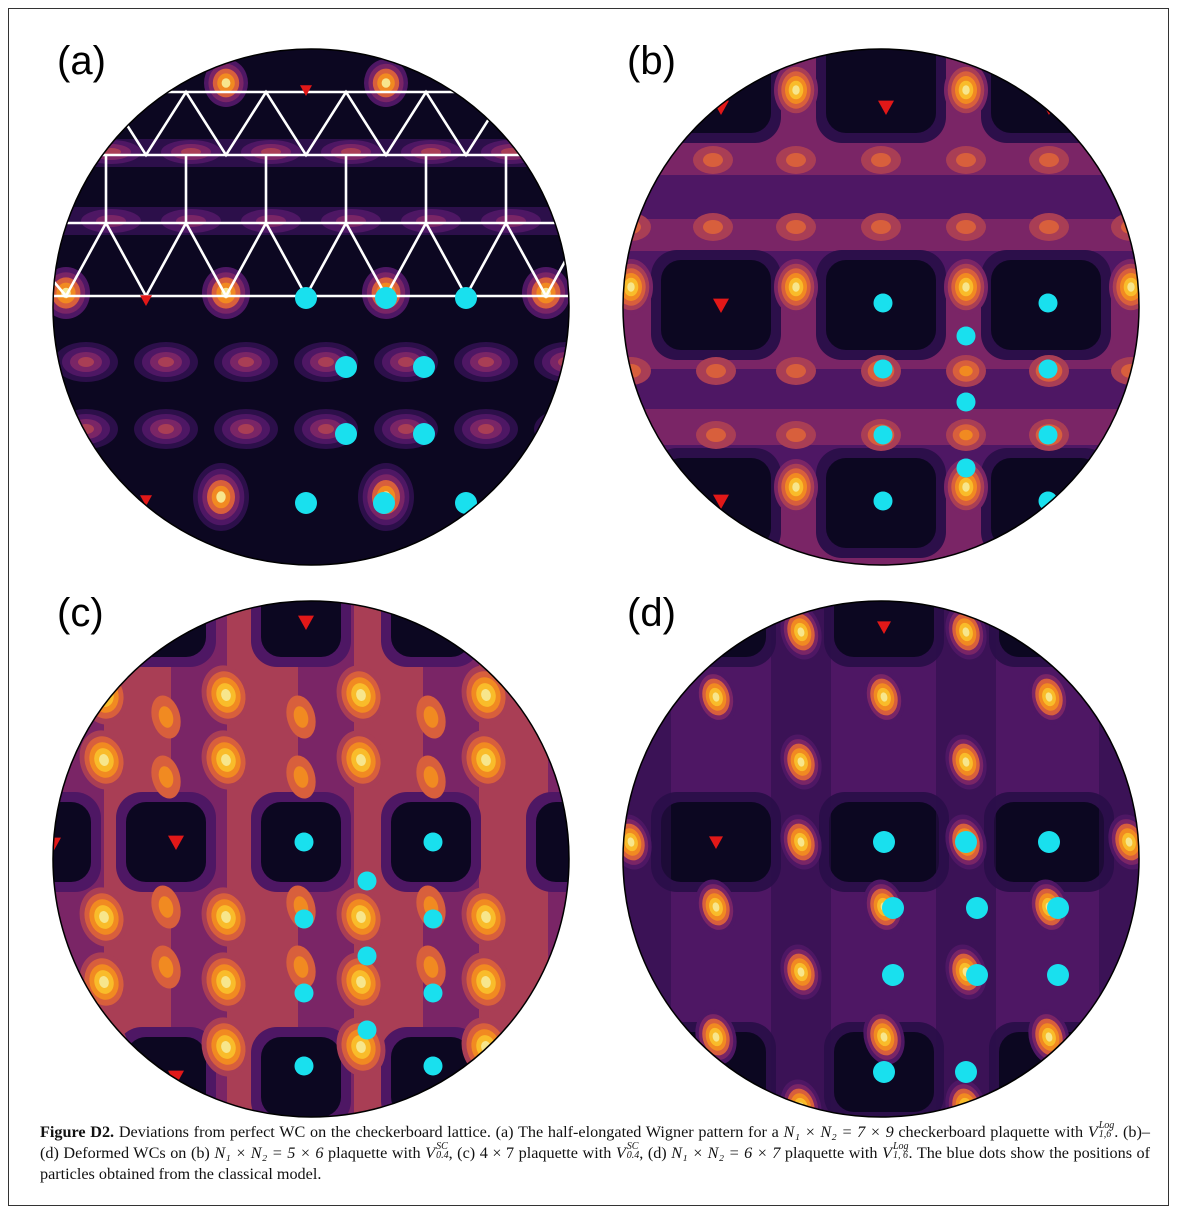 Image resolution: width=1179 pixels, height=1216 pixels. What do you see at coordinates (632, 1147) in the screenshot?
I see `v-c-sup: SC` at bounding box center [632, 1147].